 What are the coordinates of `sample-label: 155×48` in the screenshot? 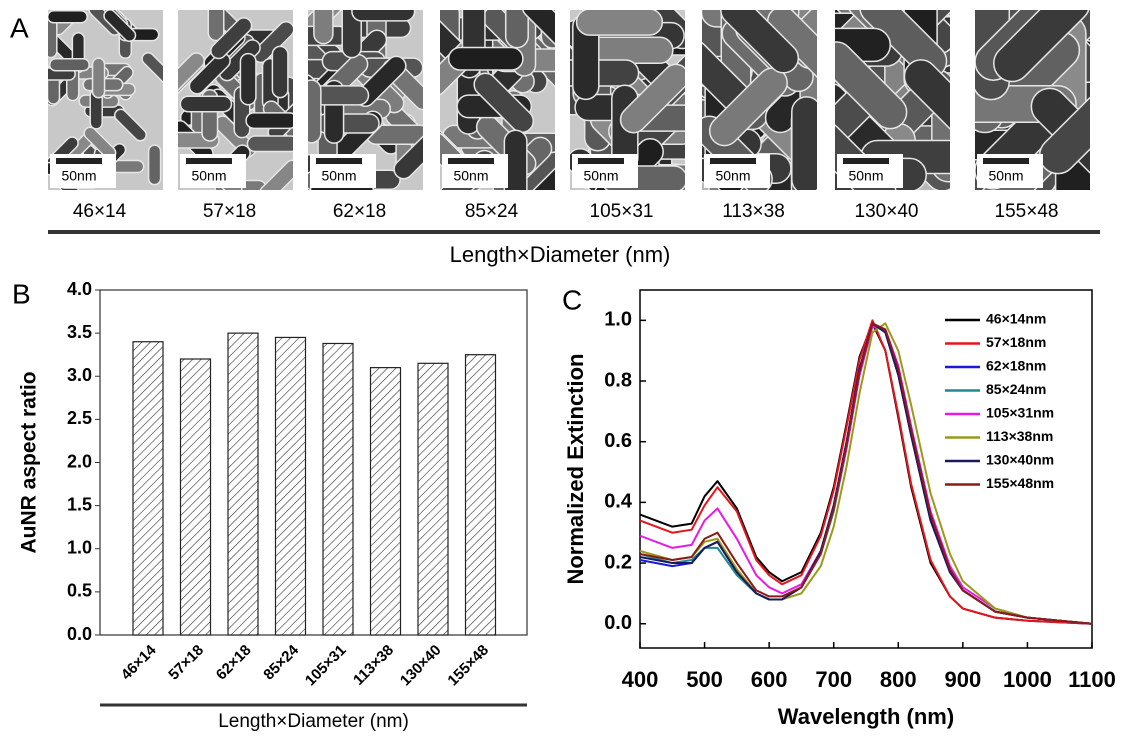 It's located at (1027, 211).